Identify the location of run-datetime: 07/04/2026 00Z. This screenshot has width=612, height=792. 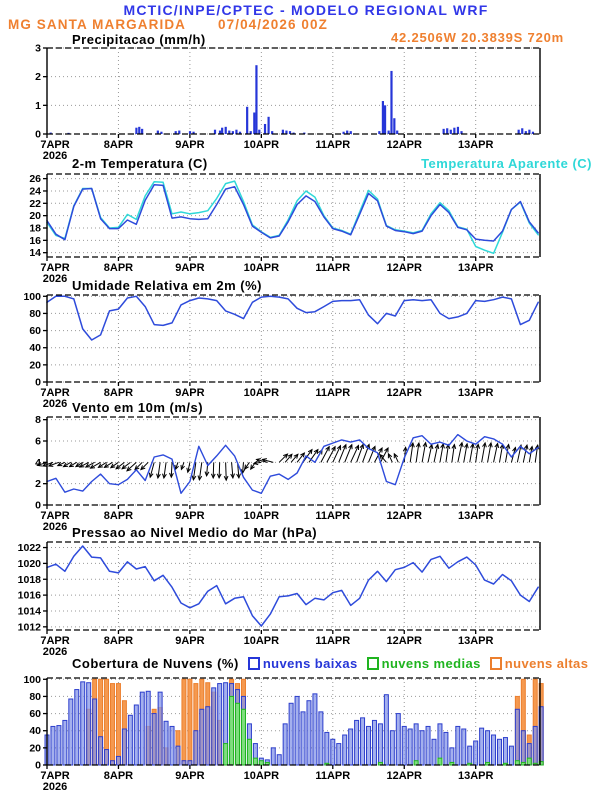
(273, 24).